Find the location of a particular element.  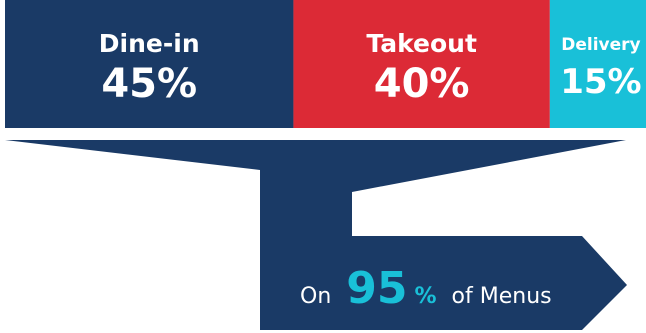

callout-value: 95 is located at coordinates (376, 288).